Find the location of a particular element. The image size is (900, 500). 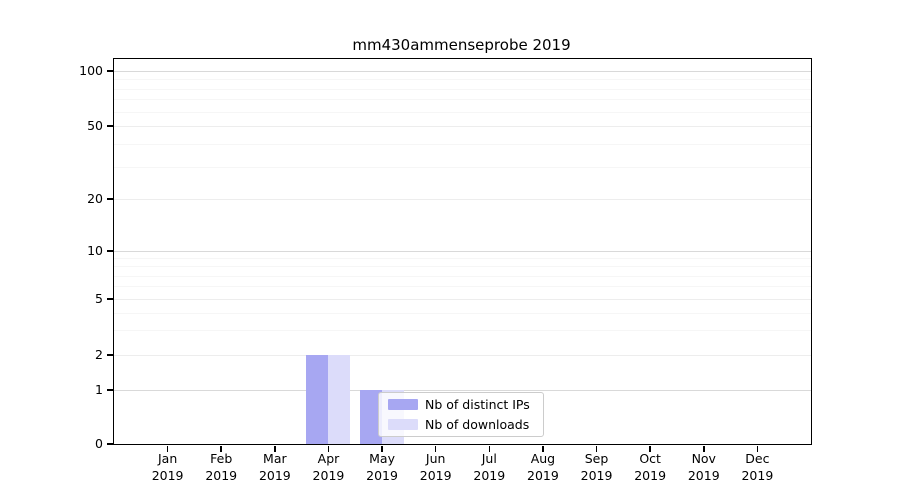

x-axis-tick-label: Jun 2019 is located at coordinates (436, 467).